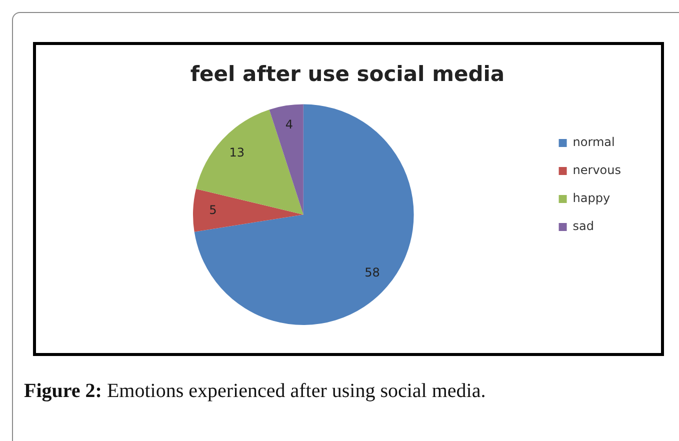  What do you see at coordinates (597, 170) in the screenshot?
I see `legend-label: nervous` at bounding box center [597, 170].